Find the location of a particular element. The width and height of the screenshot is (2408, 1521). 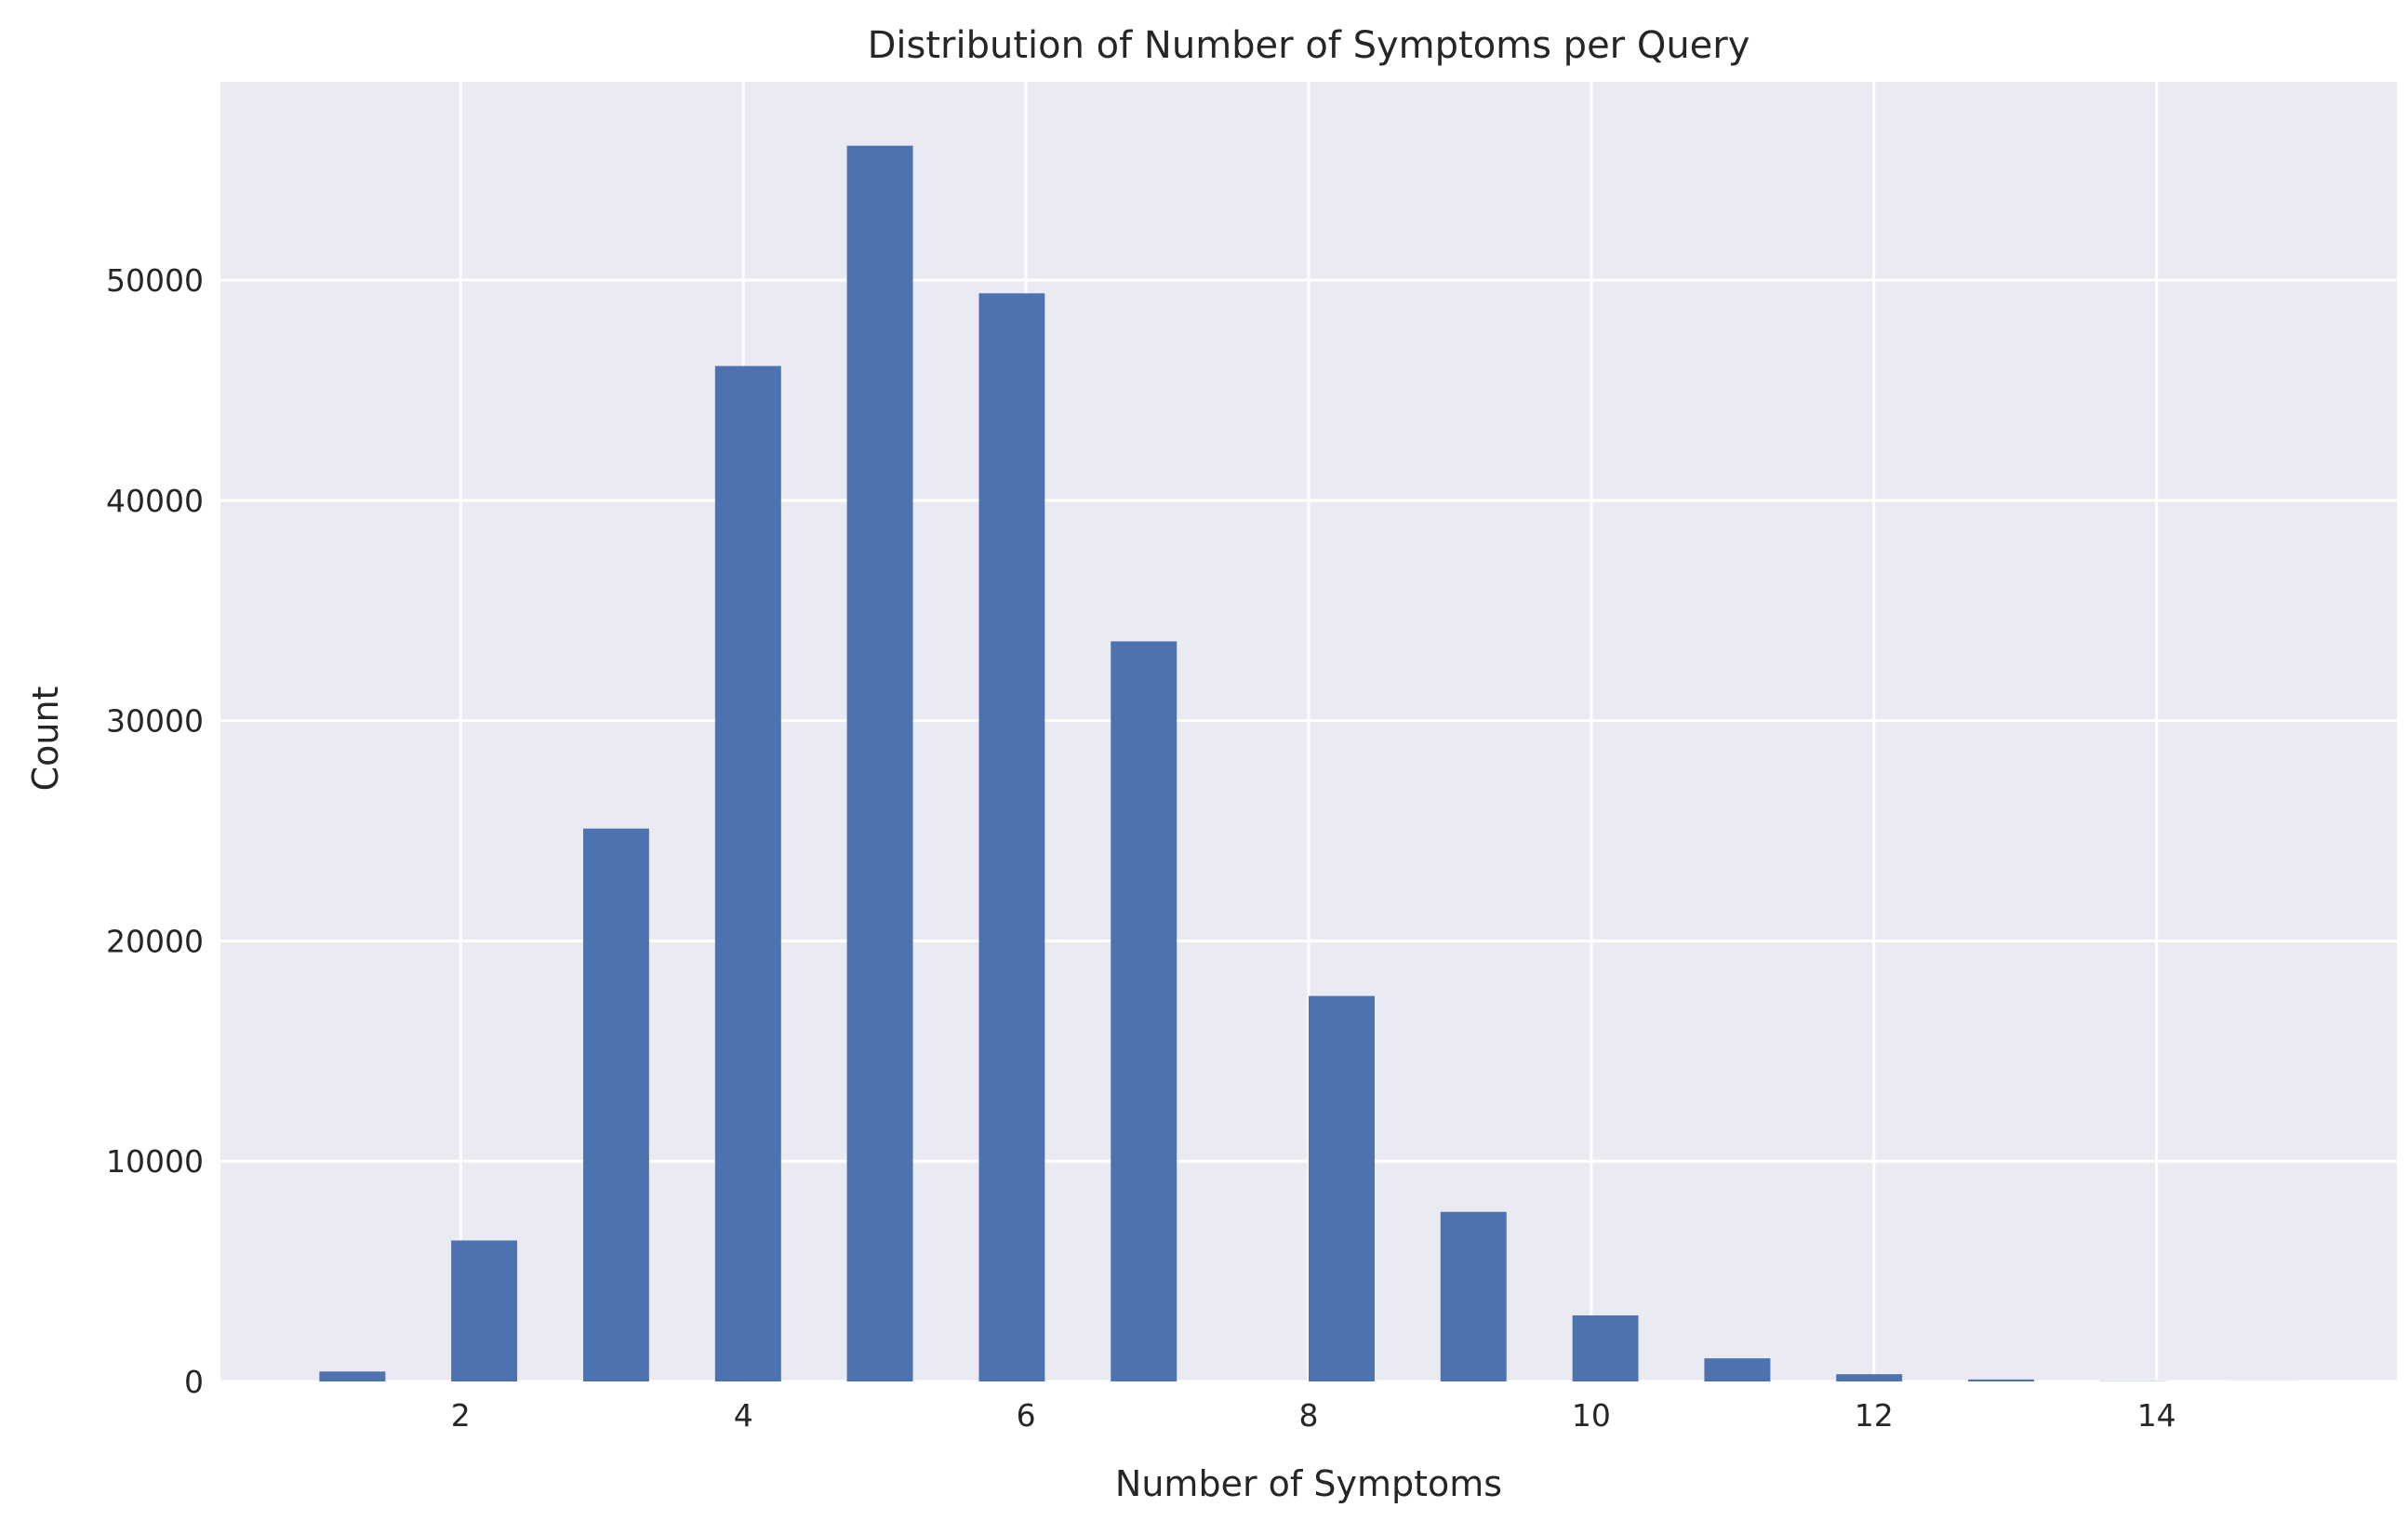

y-tick-label: 40000 is located at coordinates (155, 501).